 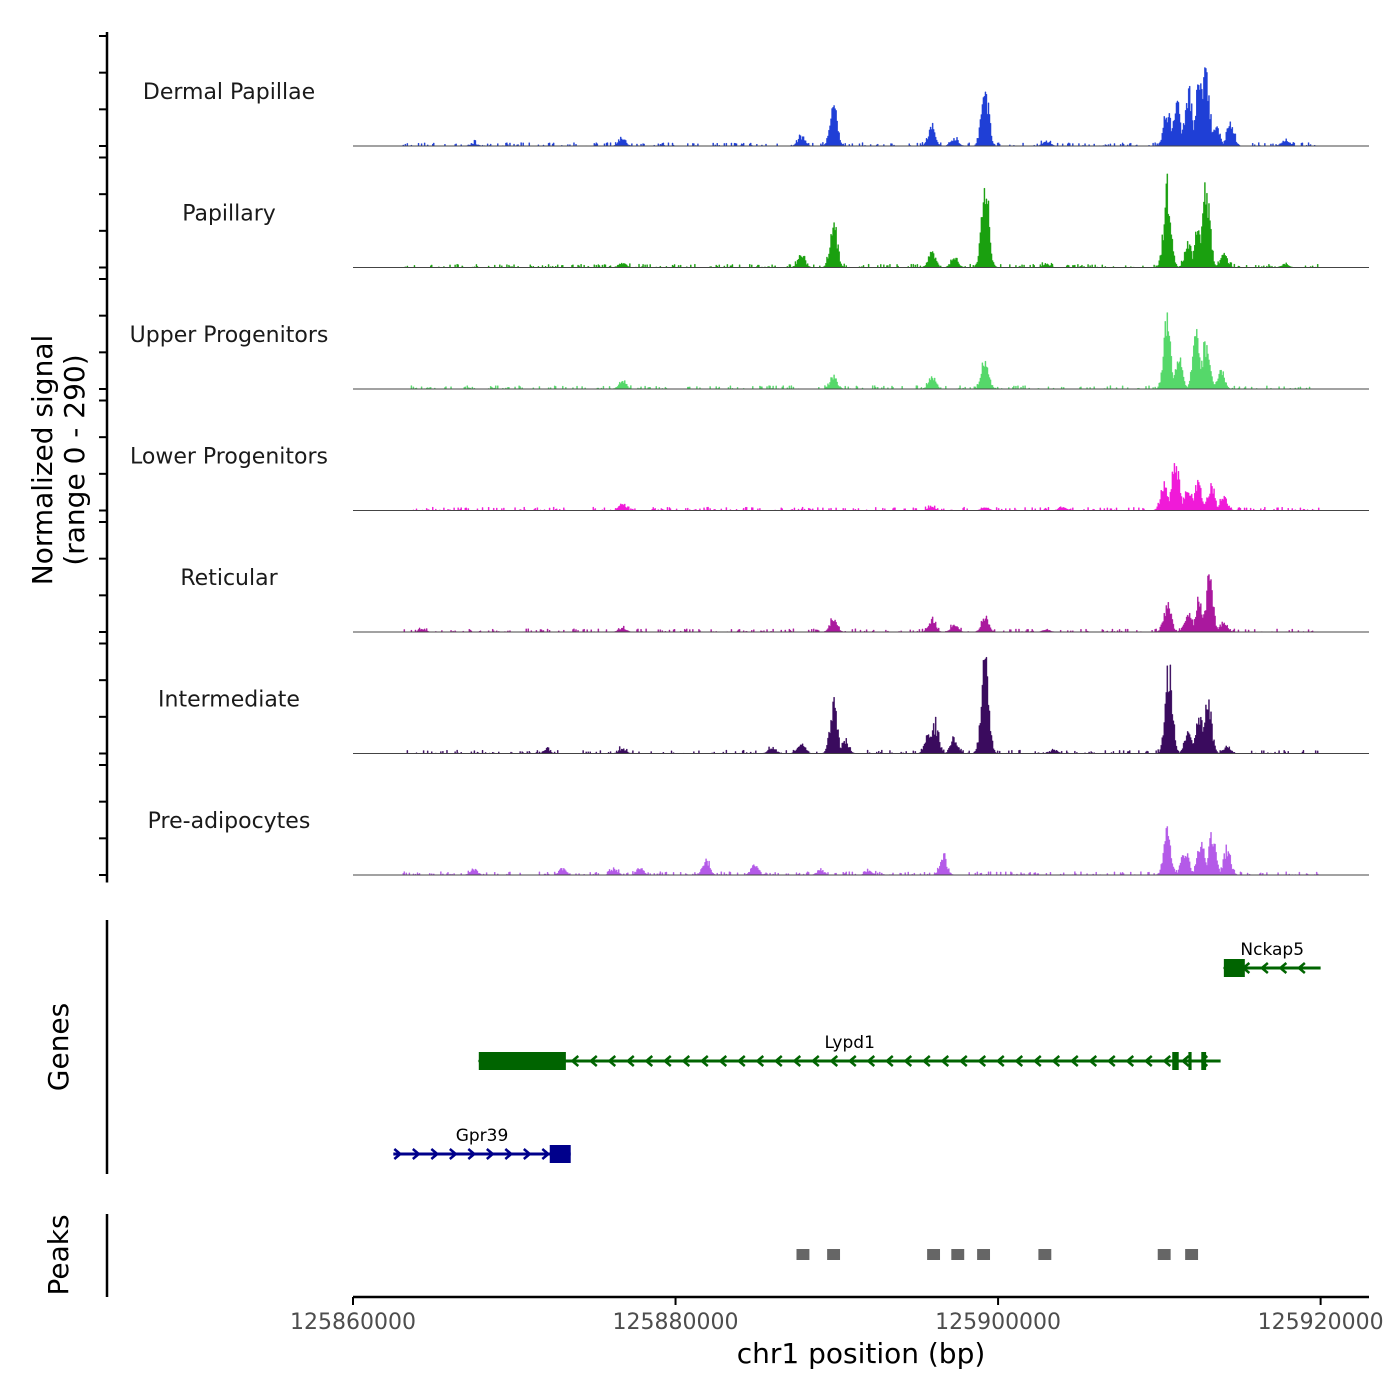 What do you see at coordinates (353, 1322) in the screenshot?
I see `x-tick-label: 125860000` at bounding box center [353, 1322].